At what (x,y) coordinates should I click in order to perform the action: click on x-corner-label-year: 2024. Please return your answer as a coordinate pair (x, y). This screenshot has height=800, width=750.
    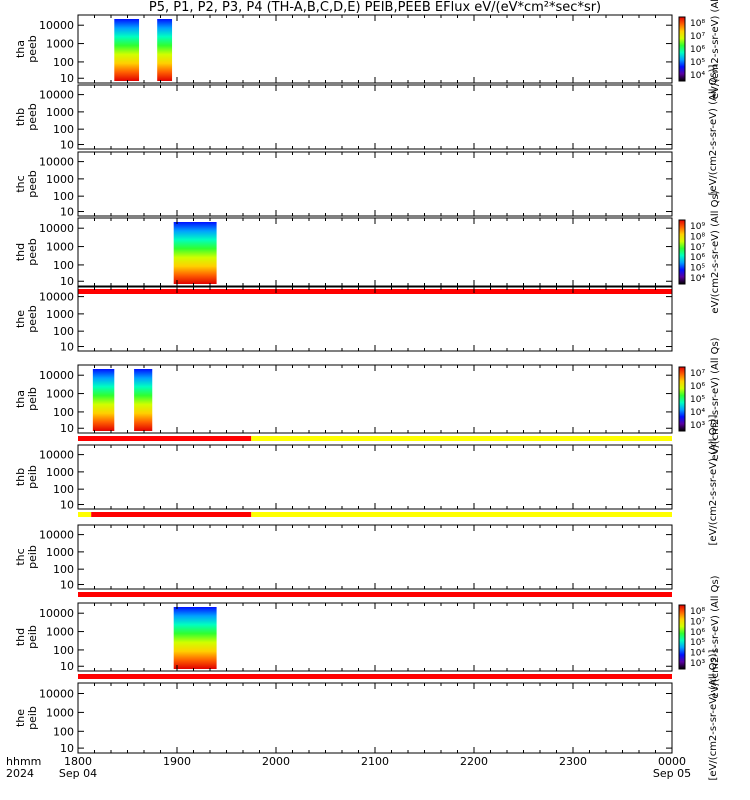
    Looking at the image, I should click on (20, 773).